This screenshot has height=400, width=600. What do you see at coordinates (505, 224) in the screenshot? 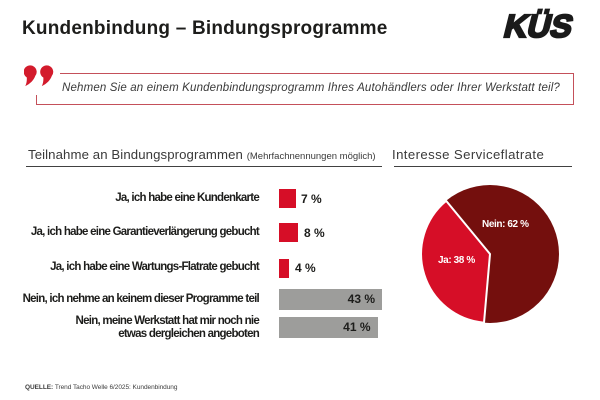
I see `svg-text: Nein: 62 %` at bounding box center [505, 224].